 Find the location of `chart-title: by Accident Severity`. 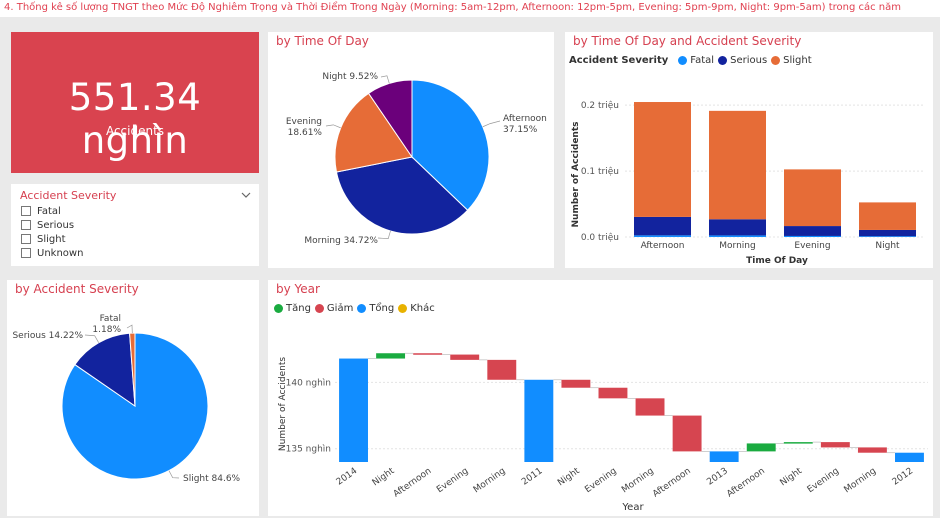

chart-title: by Accident Severity is located at coordinates (77, 289).